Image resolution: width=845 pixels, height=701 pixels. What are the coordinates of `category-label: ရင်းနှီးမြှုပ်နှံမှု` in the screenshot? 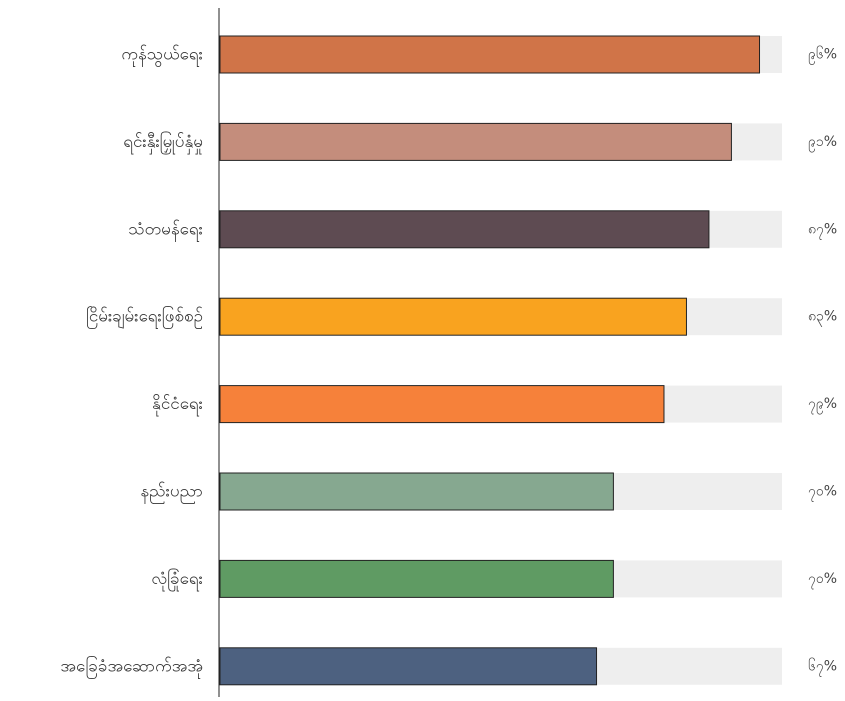 It's located at (163, 142).